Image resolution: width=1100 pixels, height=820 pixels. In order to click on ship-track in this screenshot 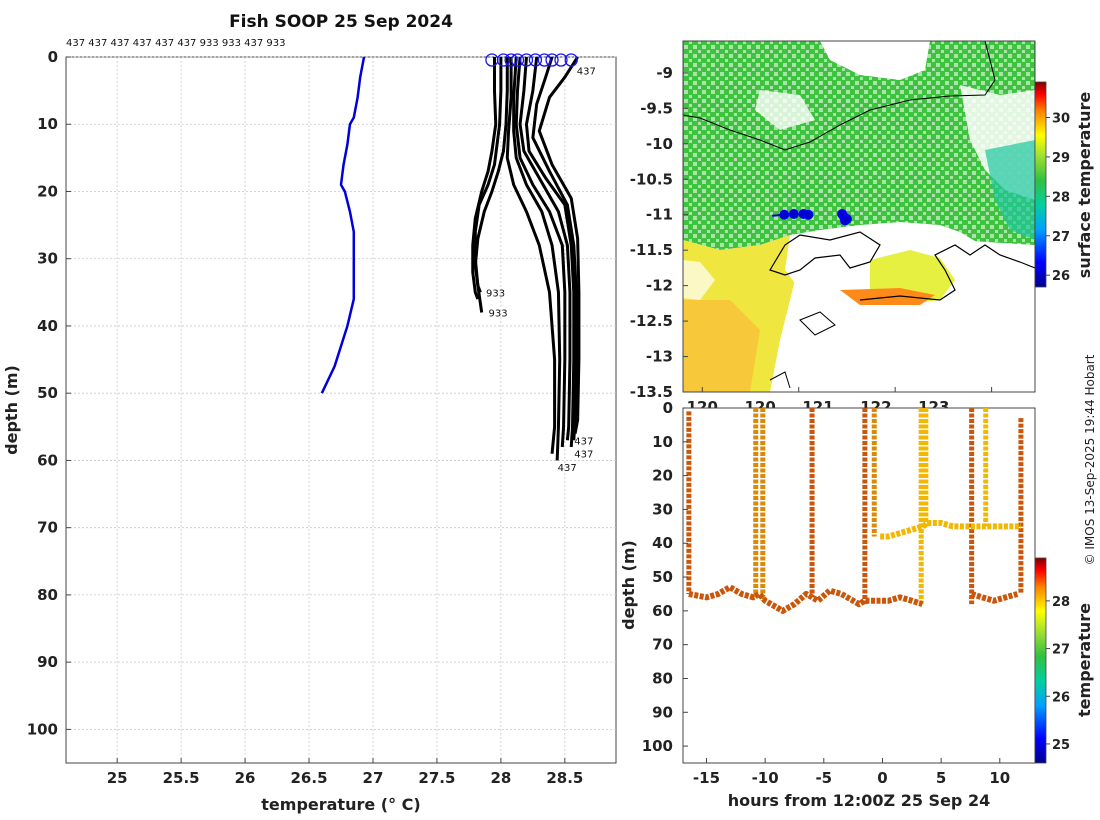, I will do `click(812, 217)`.